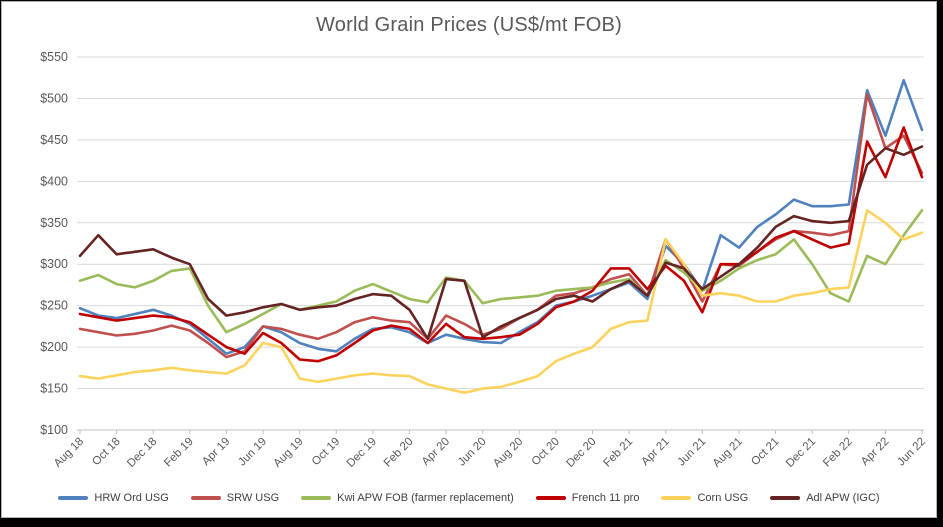 Image resolution: width=943 pixels, height=527 pixels. I want to click on x-axis-label: Oct 19, so click(326, 452).